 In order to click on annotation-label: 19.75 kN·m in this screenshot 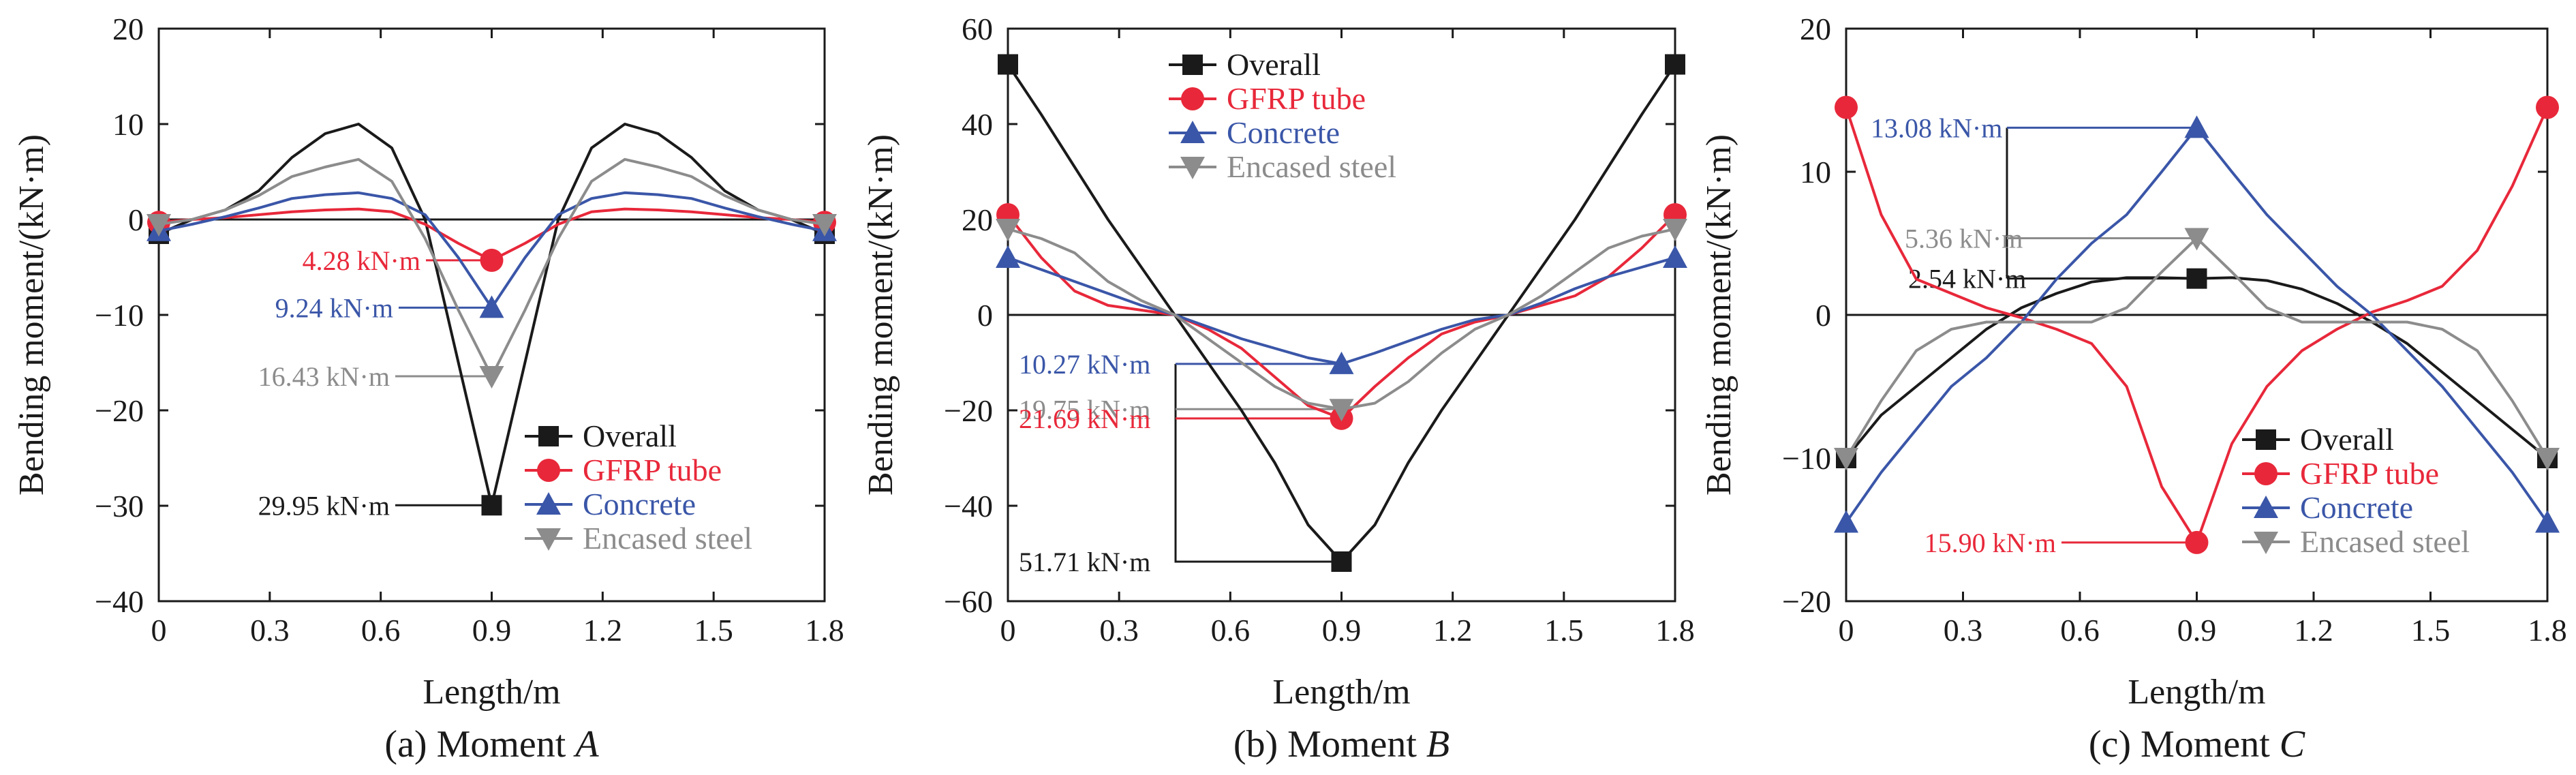, I will do `click(1084, 409)`.